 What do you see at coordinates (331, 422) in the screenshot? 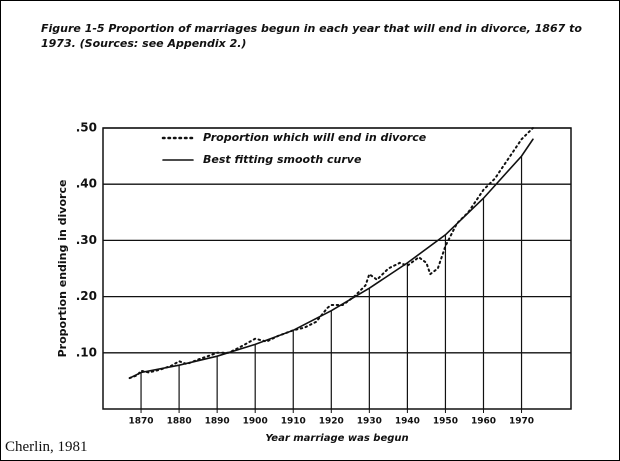
I see `x-tick-label: 1920` at bounding box center [331, 422].